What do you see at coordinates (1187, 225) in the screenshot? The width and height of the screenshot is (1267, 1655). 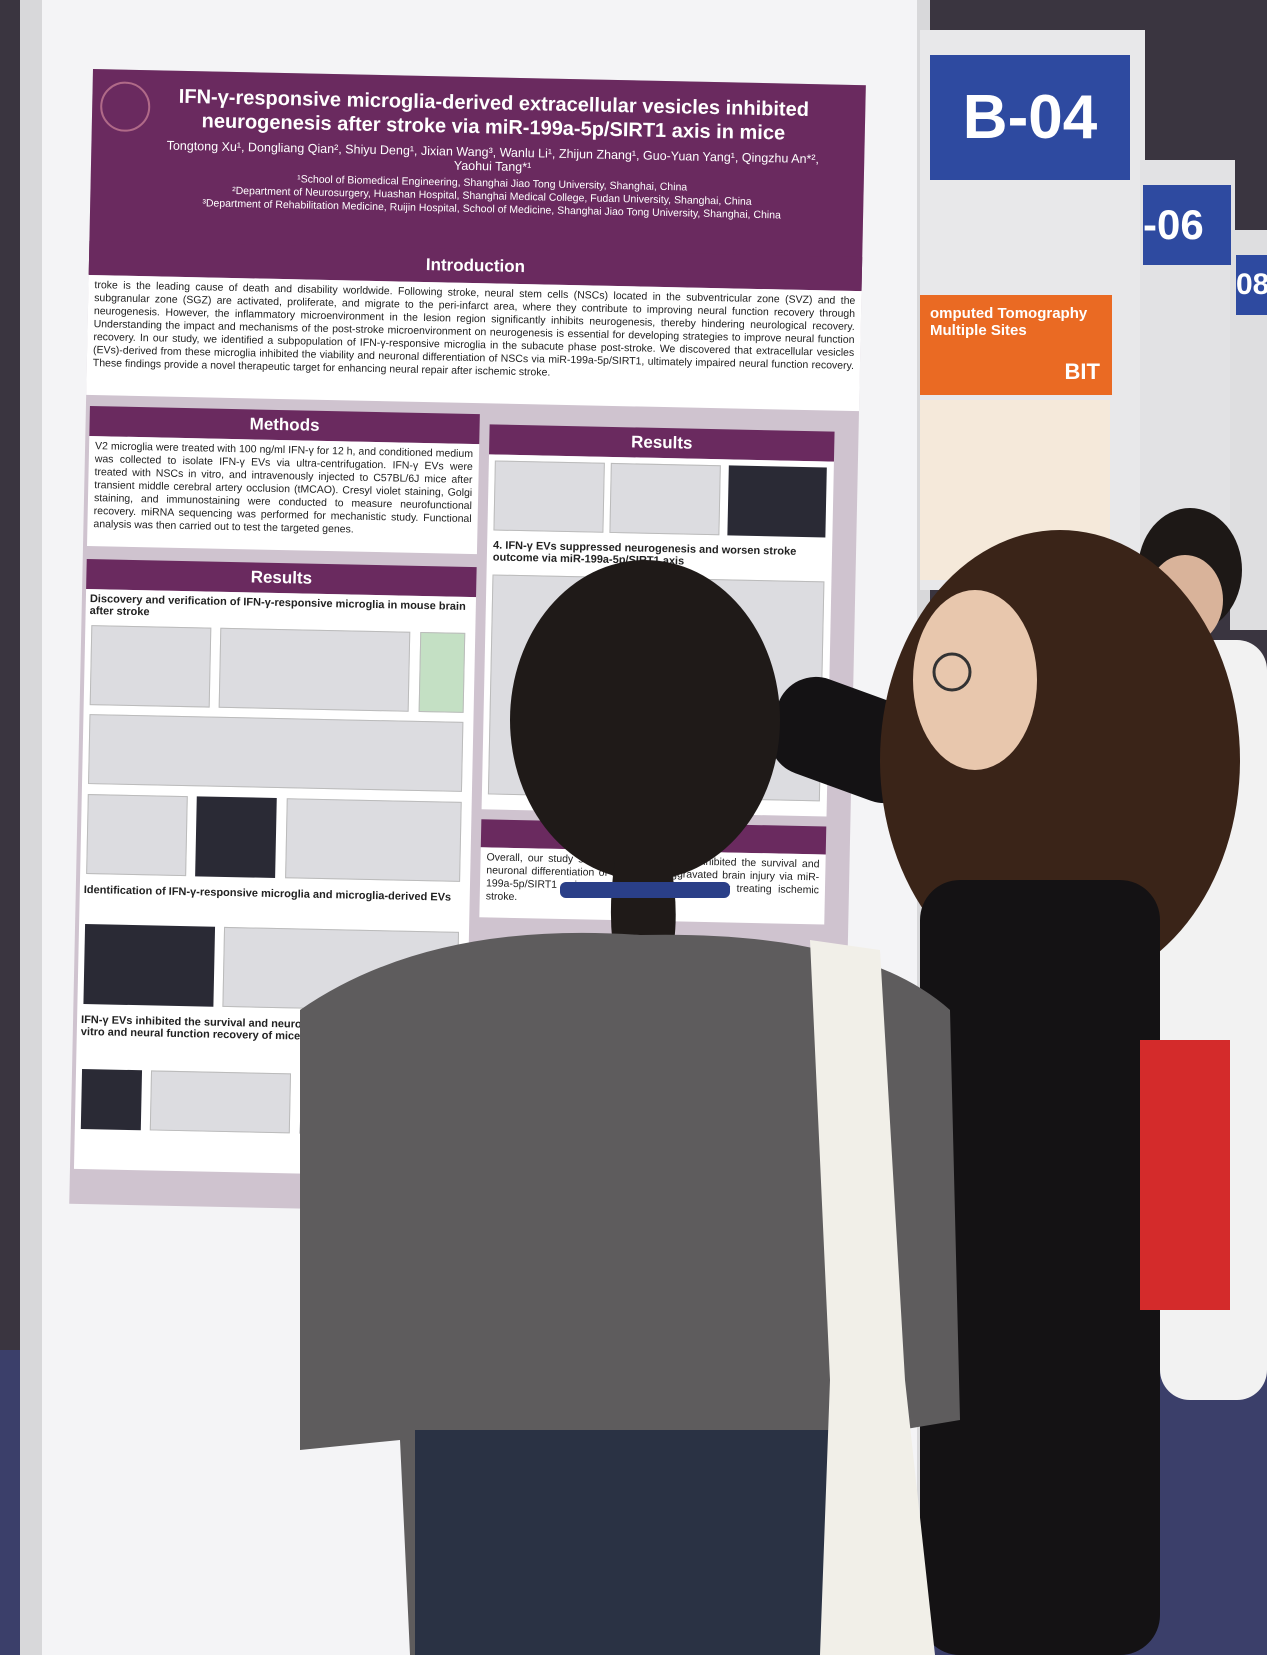 I see `board-label: -06` at bounding box center [1187, 225].